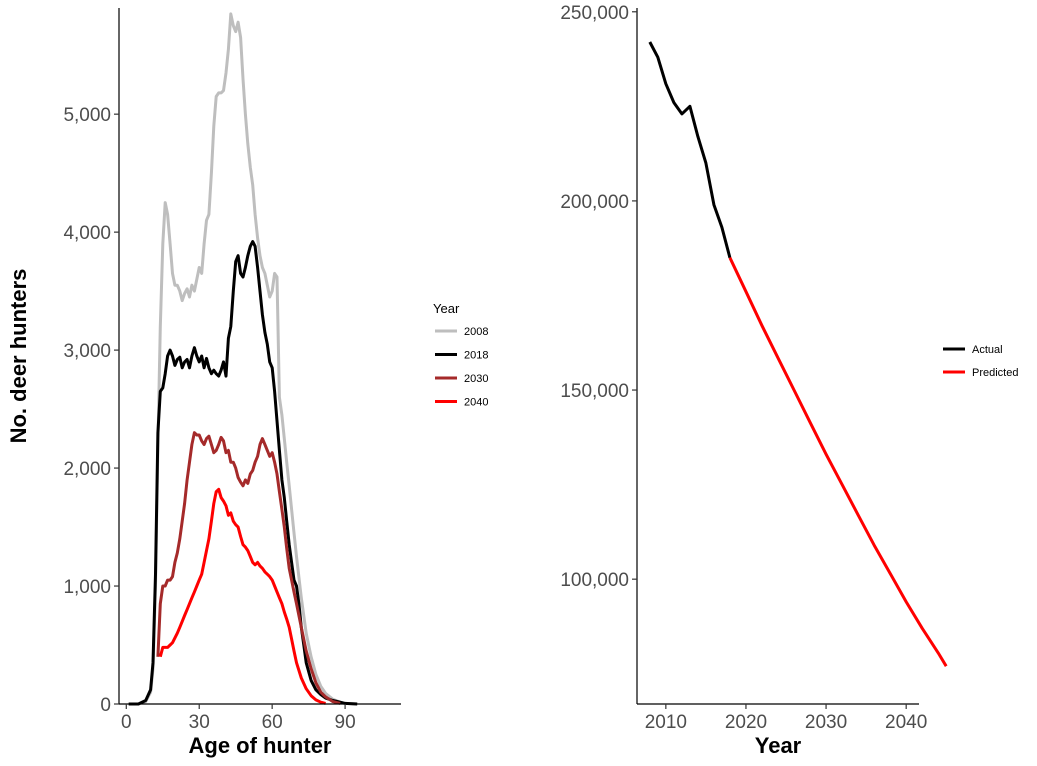  I want to click on x-tick-label: 60, so click(272, 722).